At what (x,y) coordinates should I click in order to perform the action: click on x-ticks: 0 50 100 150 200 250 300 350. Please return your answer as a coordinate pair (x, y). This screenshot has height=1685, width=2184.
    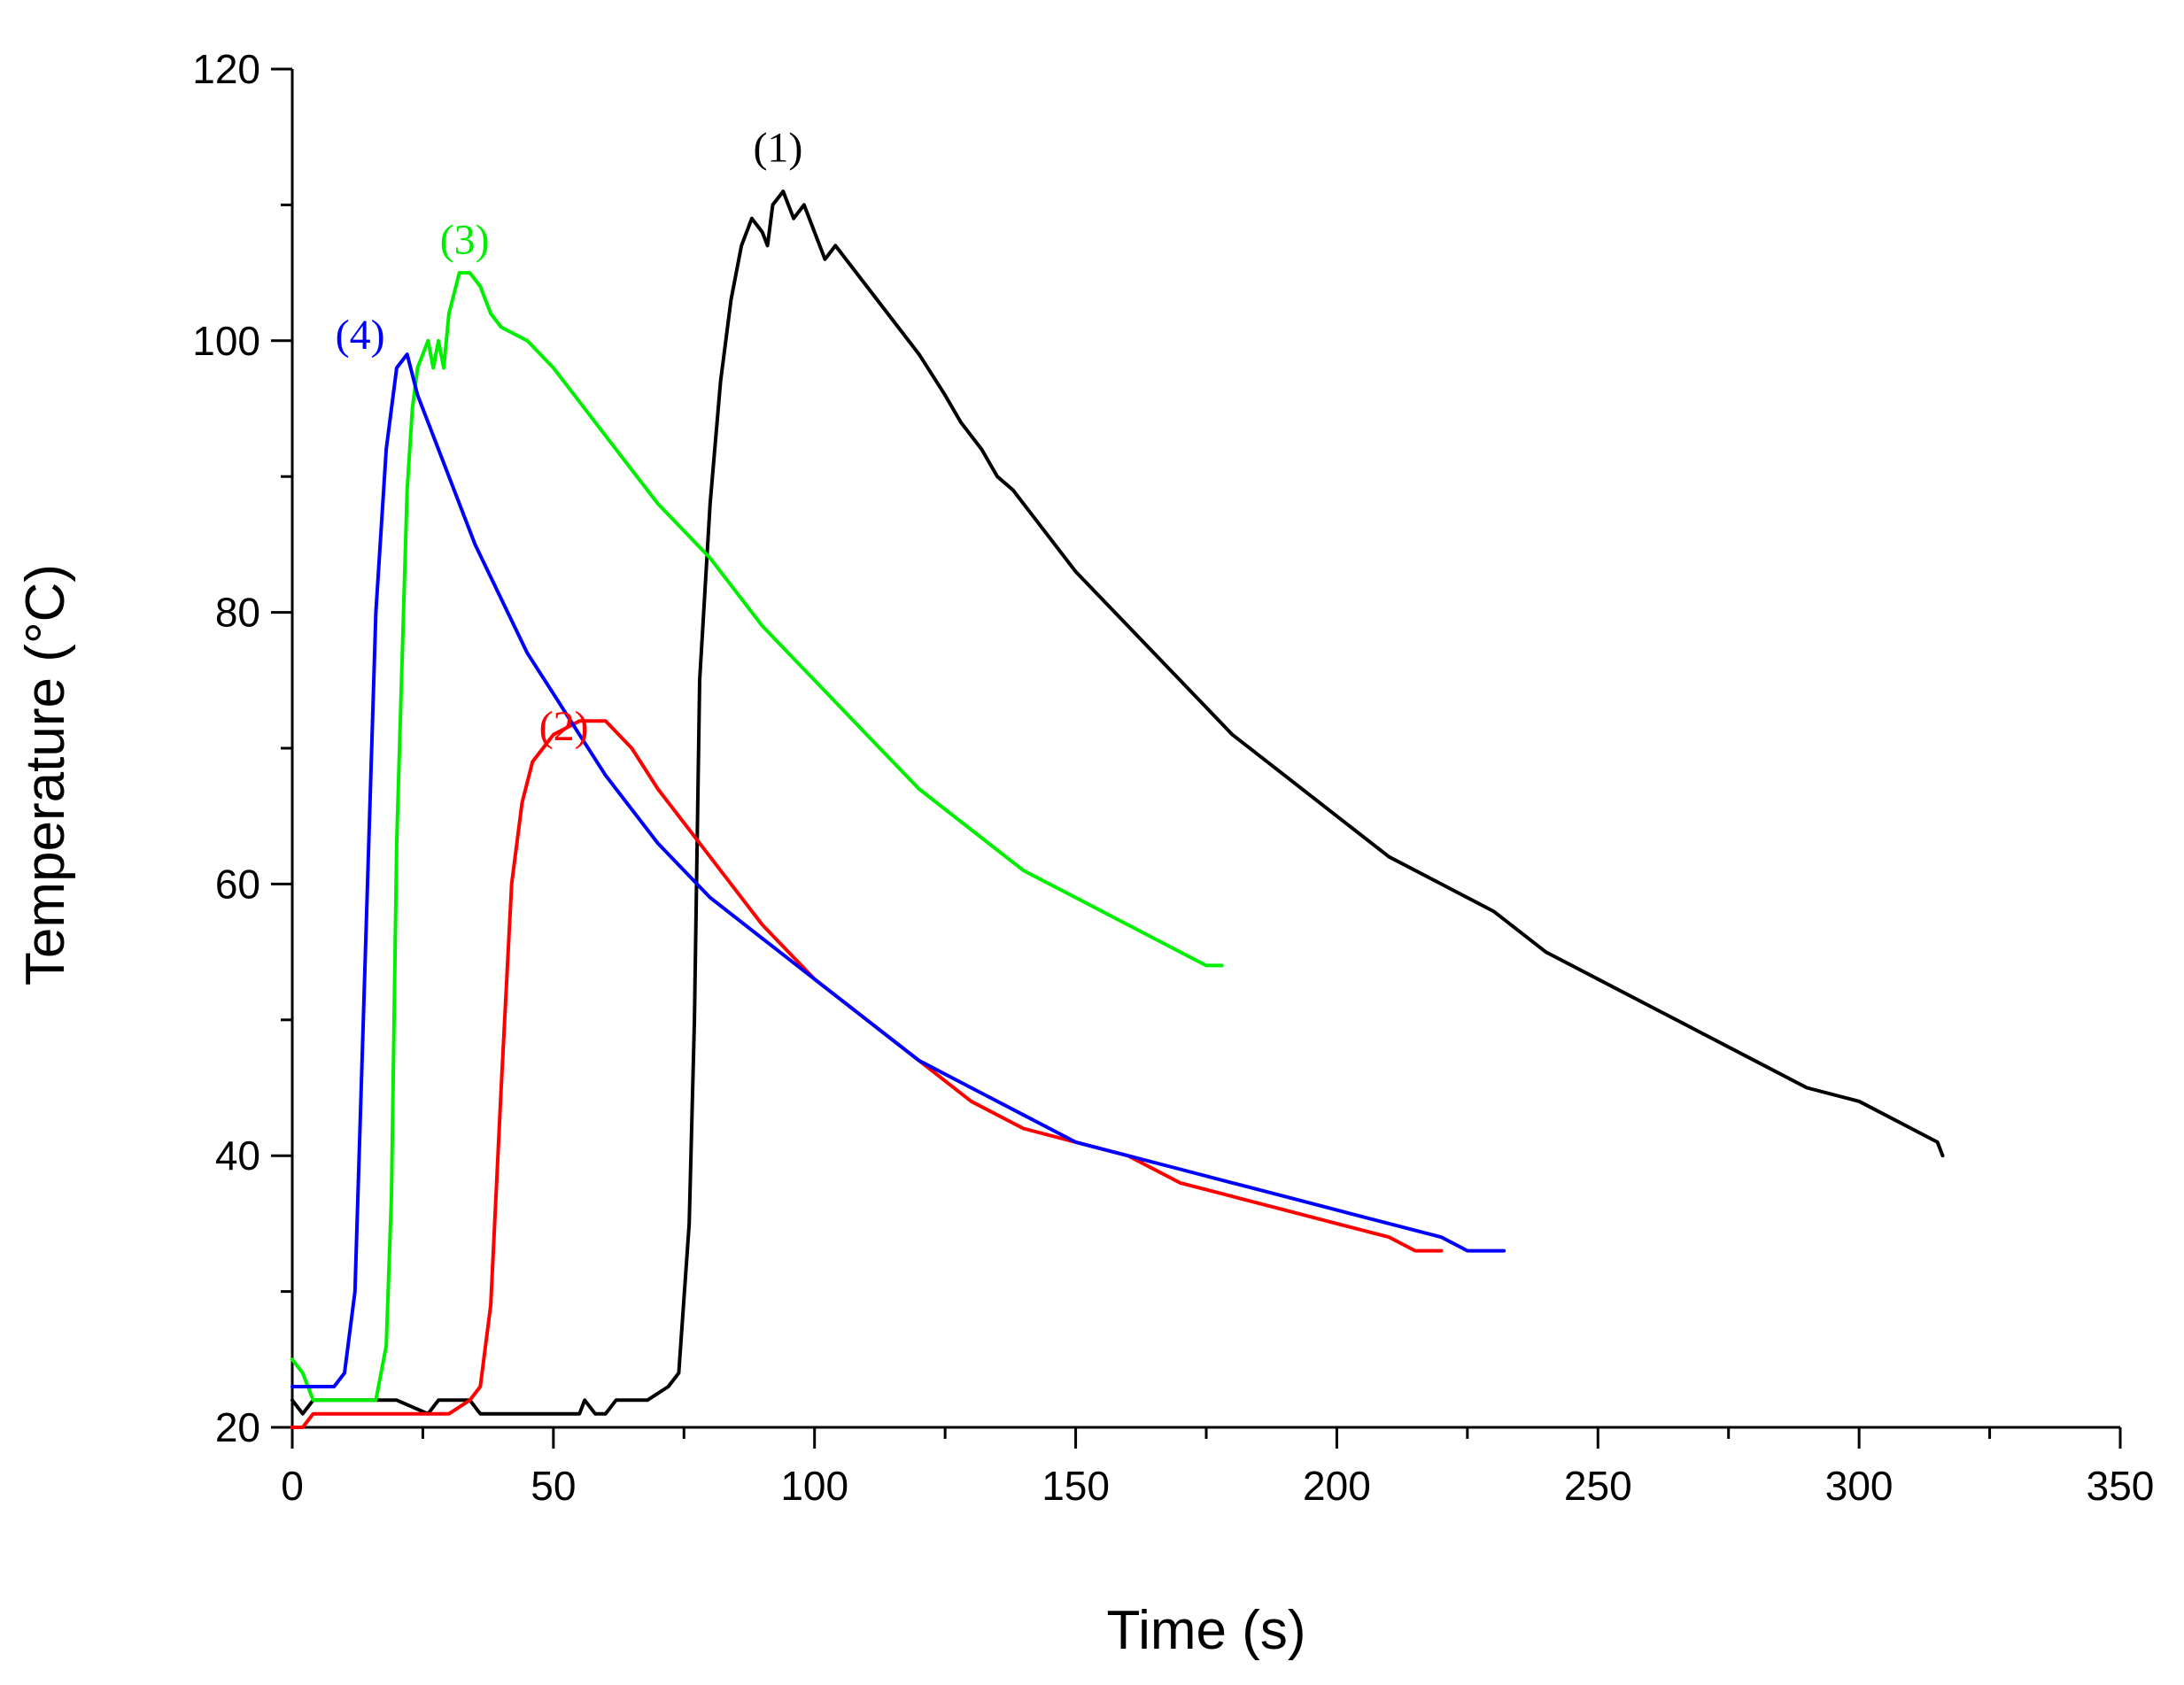
    Looking at the image, I should click on (1217, 1468).